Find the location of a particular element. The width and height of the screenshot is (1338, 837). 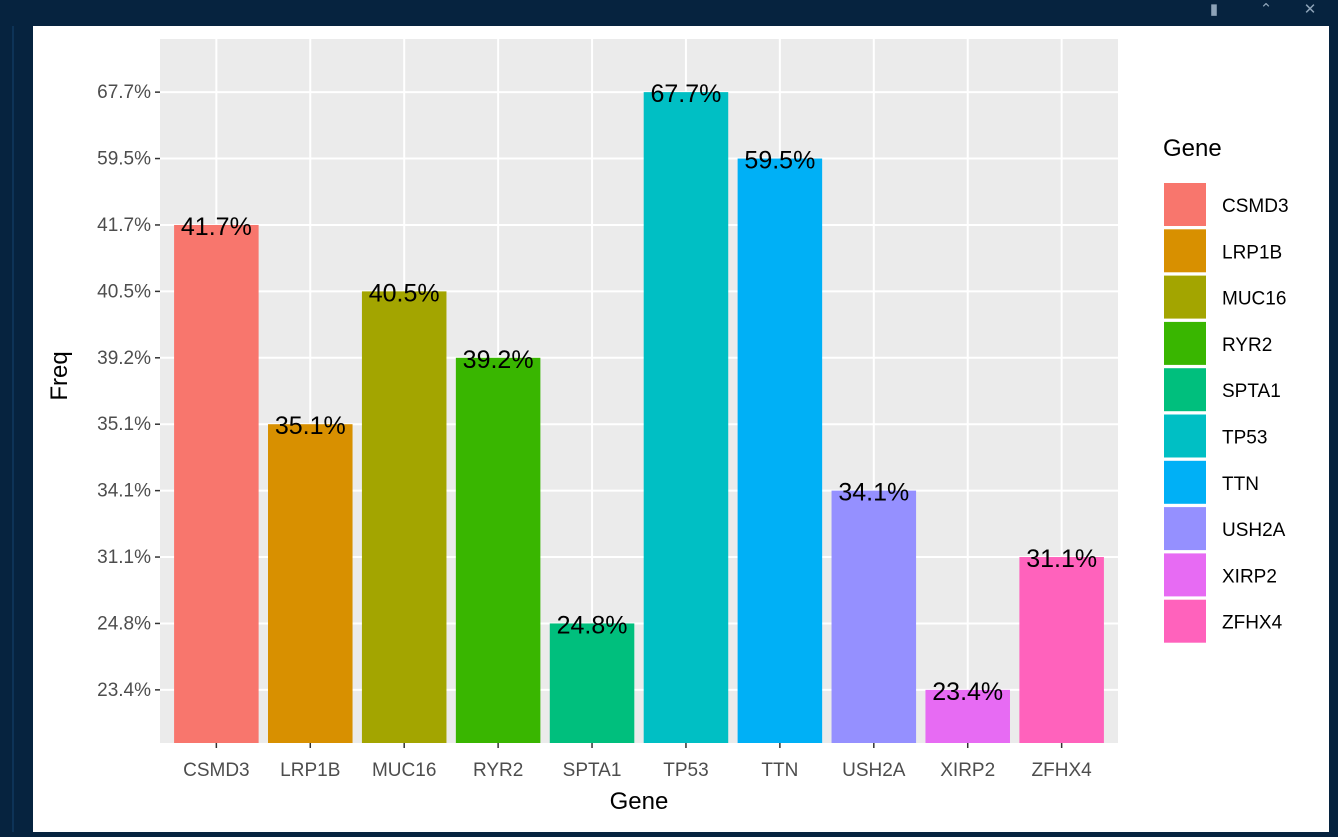

x-tick-label: XIRP2 is located at coordinates (967, 770).